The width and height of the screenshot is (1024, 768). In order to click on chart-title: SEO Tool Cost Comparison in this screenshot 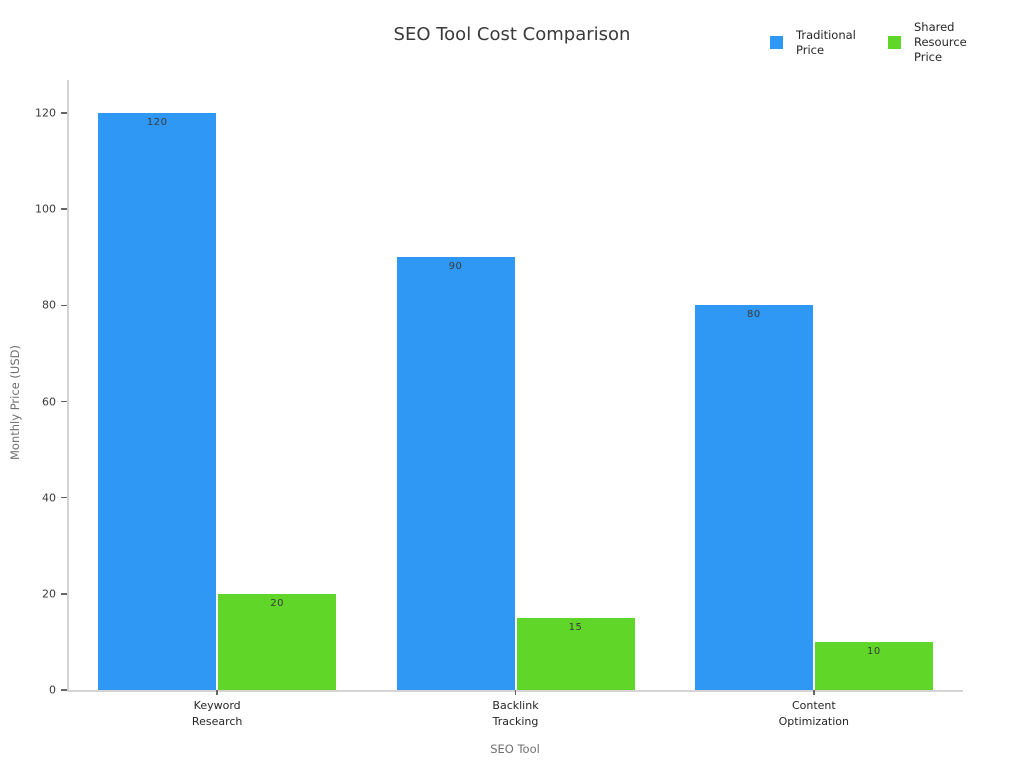, I will do `click(512, 34)`.